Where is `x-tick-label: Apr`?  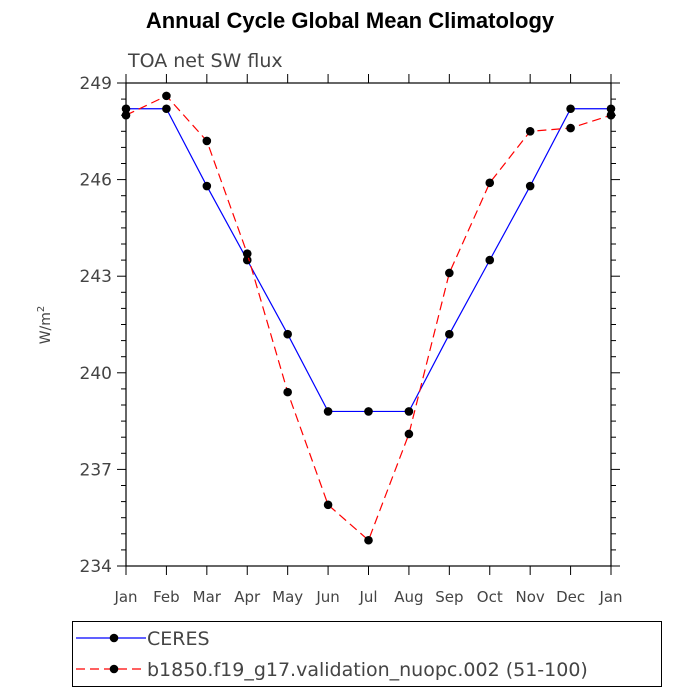
x-tick-label: Apr is located at coordinates (247, 597).